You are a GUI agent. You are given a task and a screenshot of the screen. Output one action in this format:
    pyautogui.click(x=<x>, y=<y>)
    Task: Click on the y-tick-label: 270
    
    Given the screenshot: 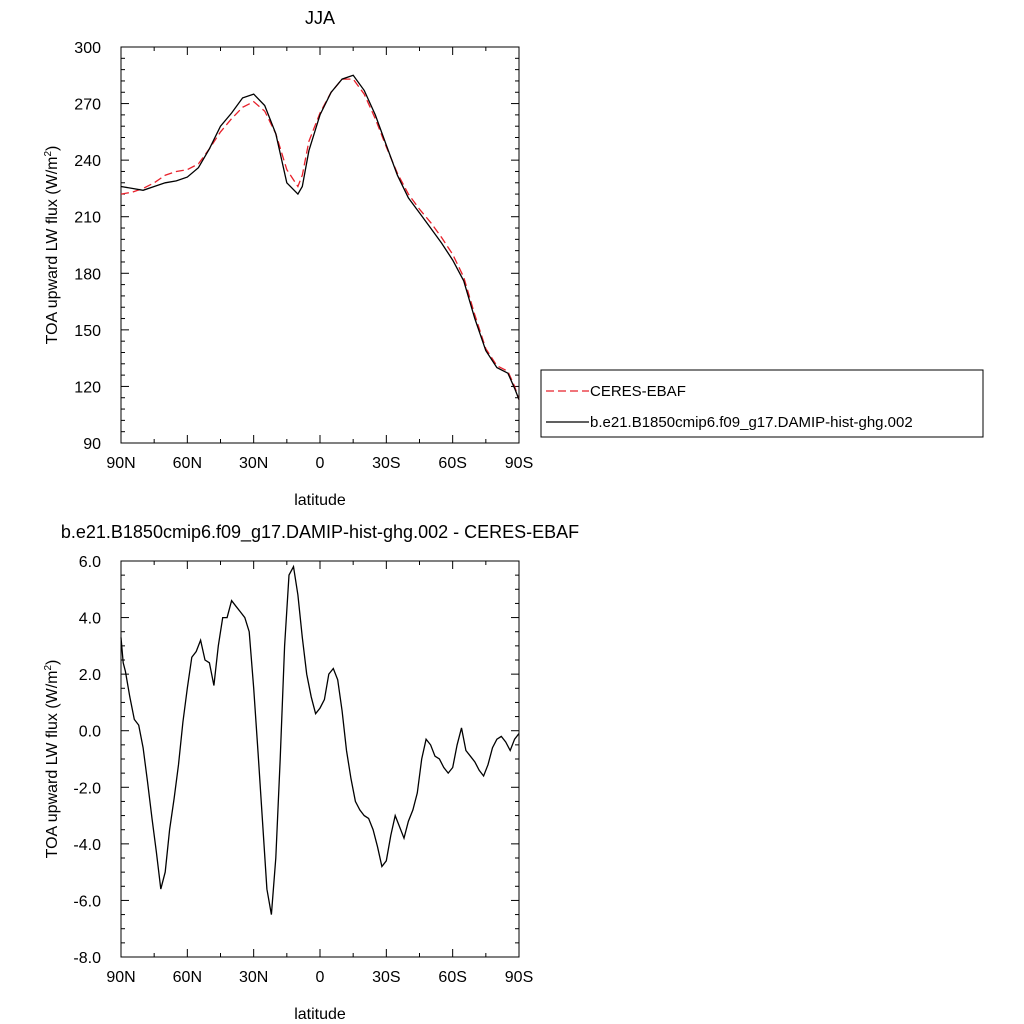 What is the action you would take?
    pyautogui.click(x=87, y=105)
    